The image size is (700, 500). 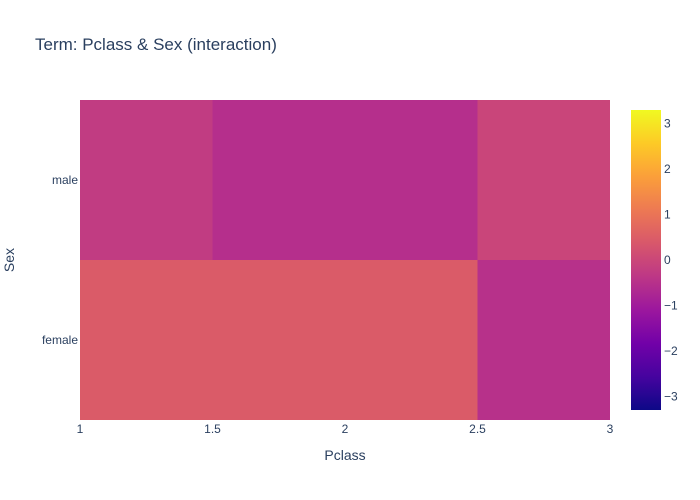 What do you see at coordinates (156, 44) in the screenshot?
I see `chart-title: Term: Pclass & Sex (interaction)` at bounding box center [156, 44].